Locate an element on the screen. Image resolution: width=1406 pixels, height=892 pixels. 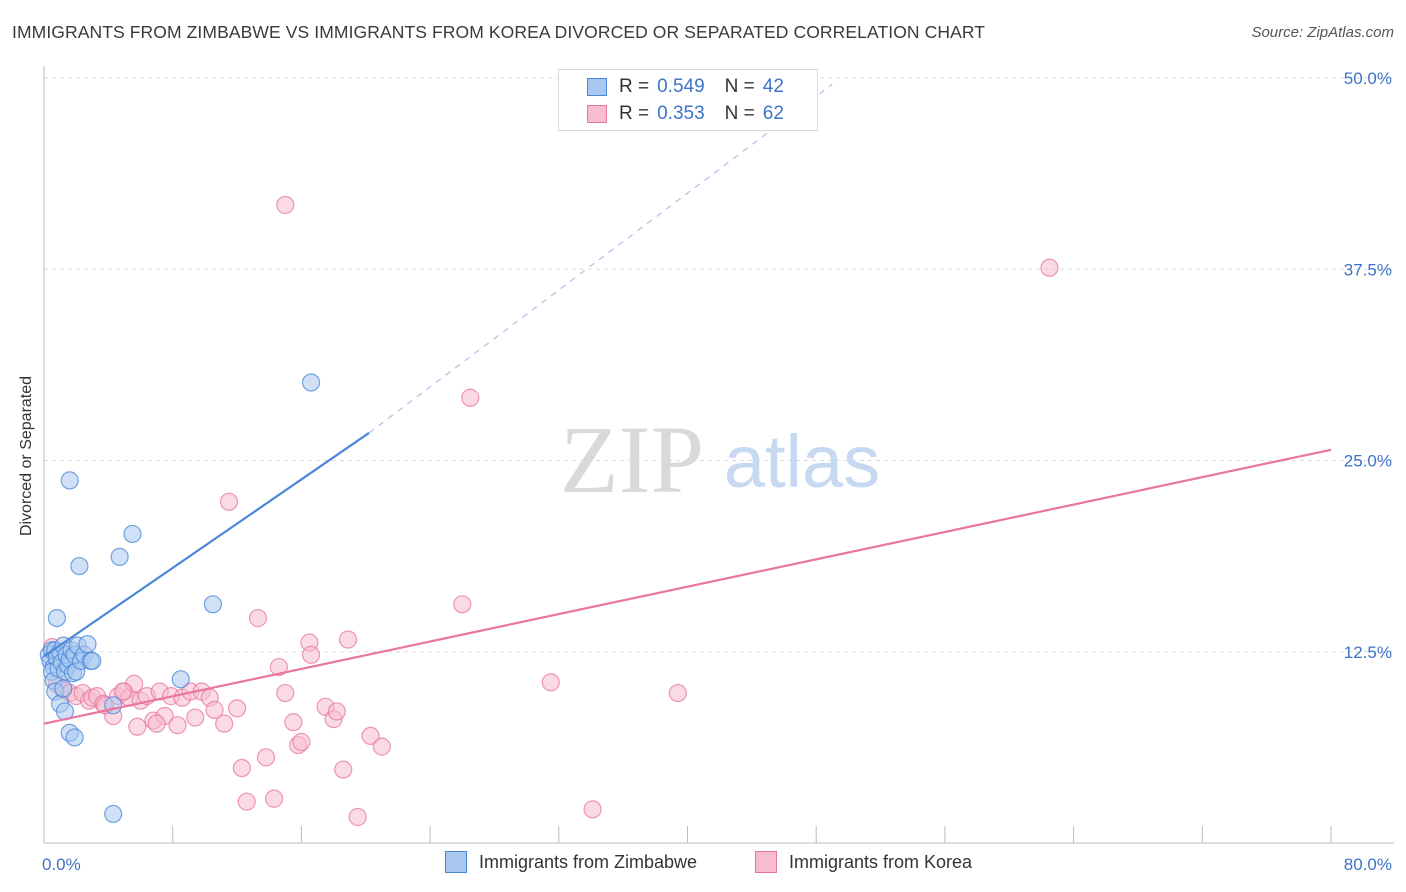
legend-label-zimbabwe: Immigrants from Zimbabwe is located at coordinates (588, 861).